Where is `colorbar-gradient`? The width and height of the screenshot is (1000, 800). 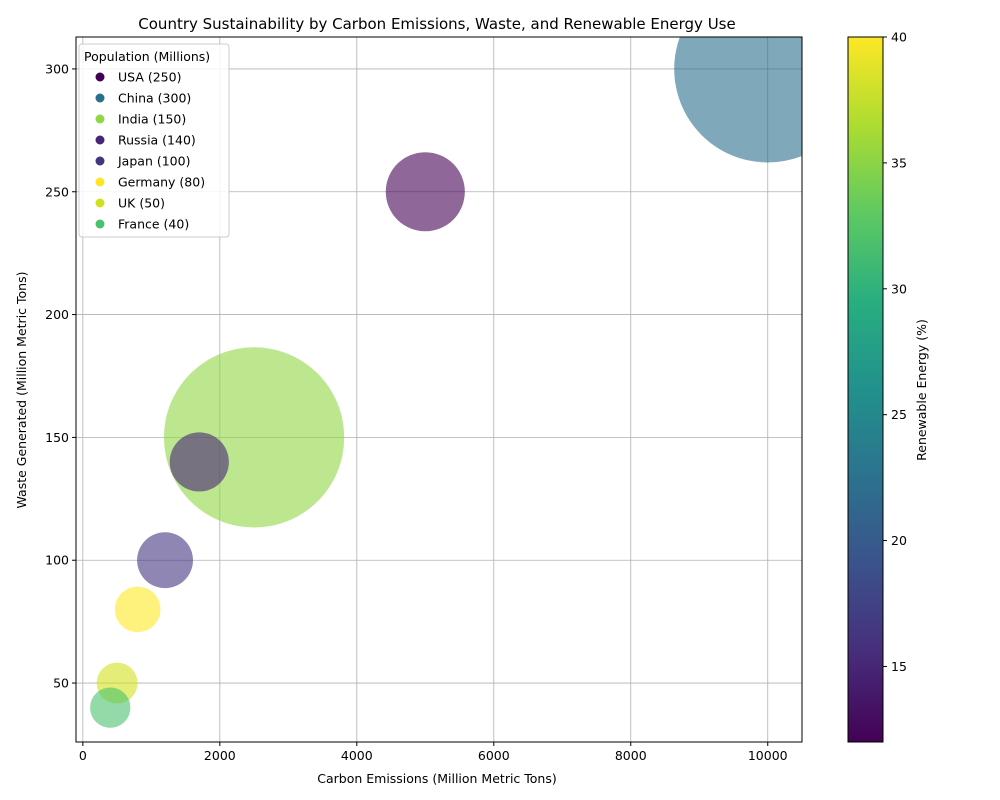 colorbar-gradient is located at coordinates (865, 389).